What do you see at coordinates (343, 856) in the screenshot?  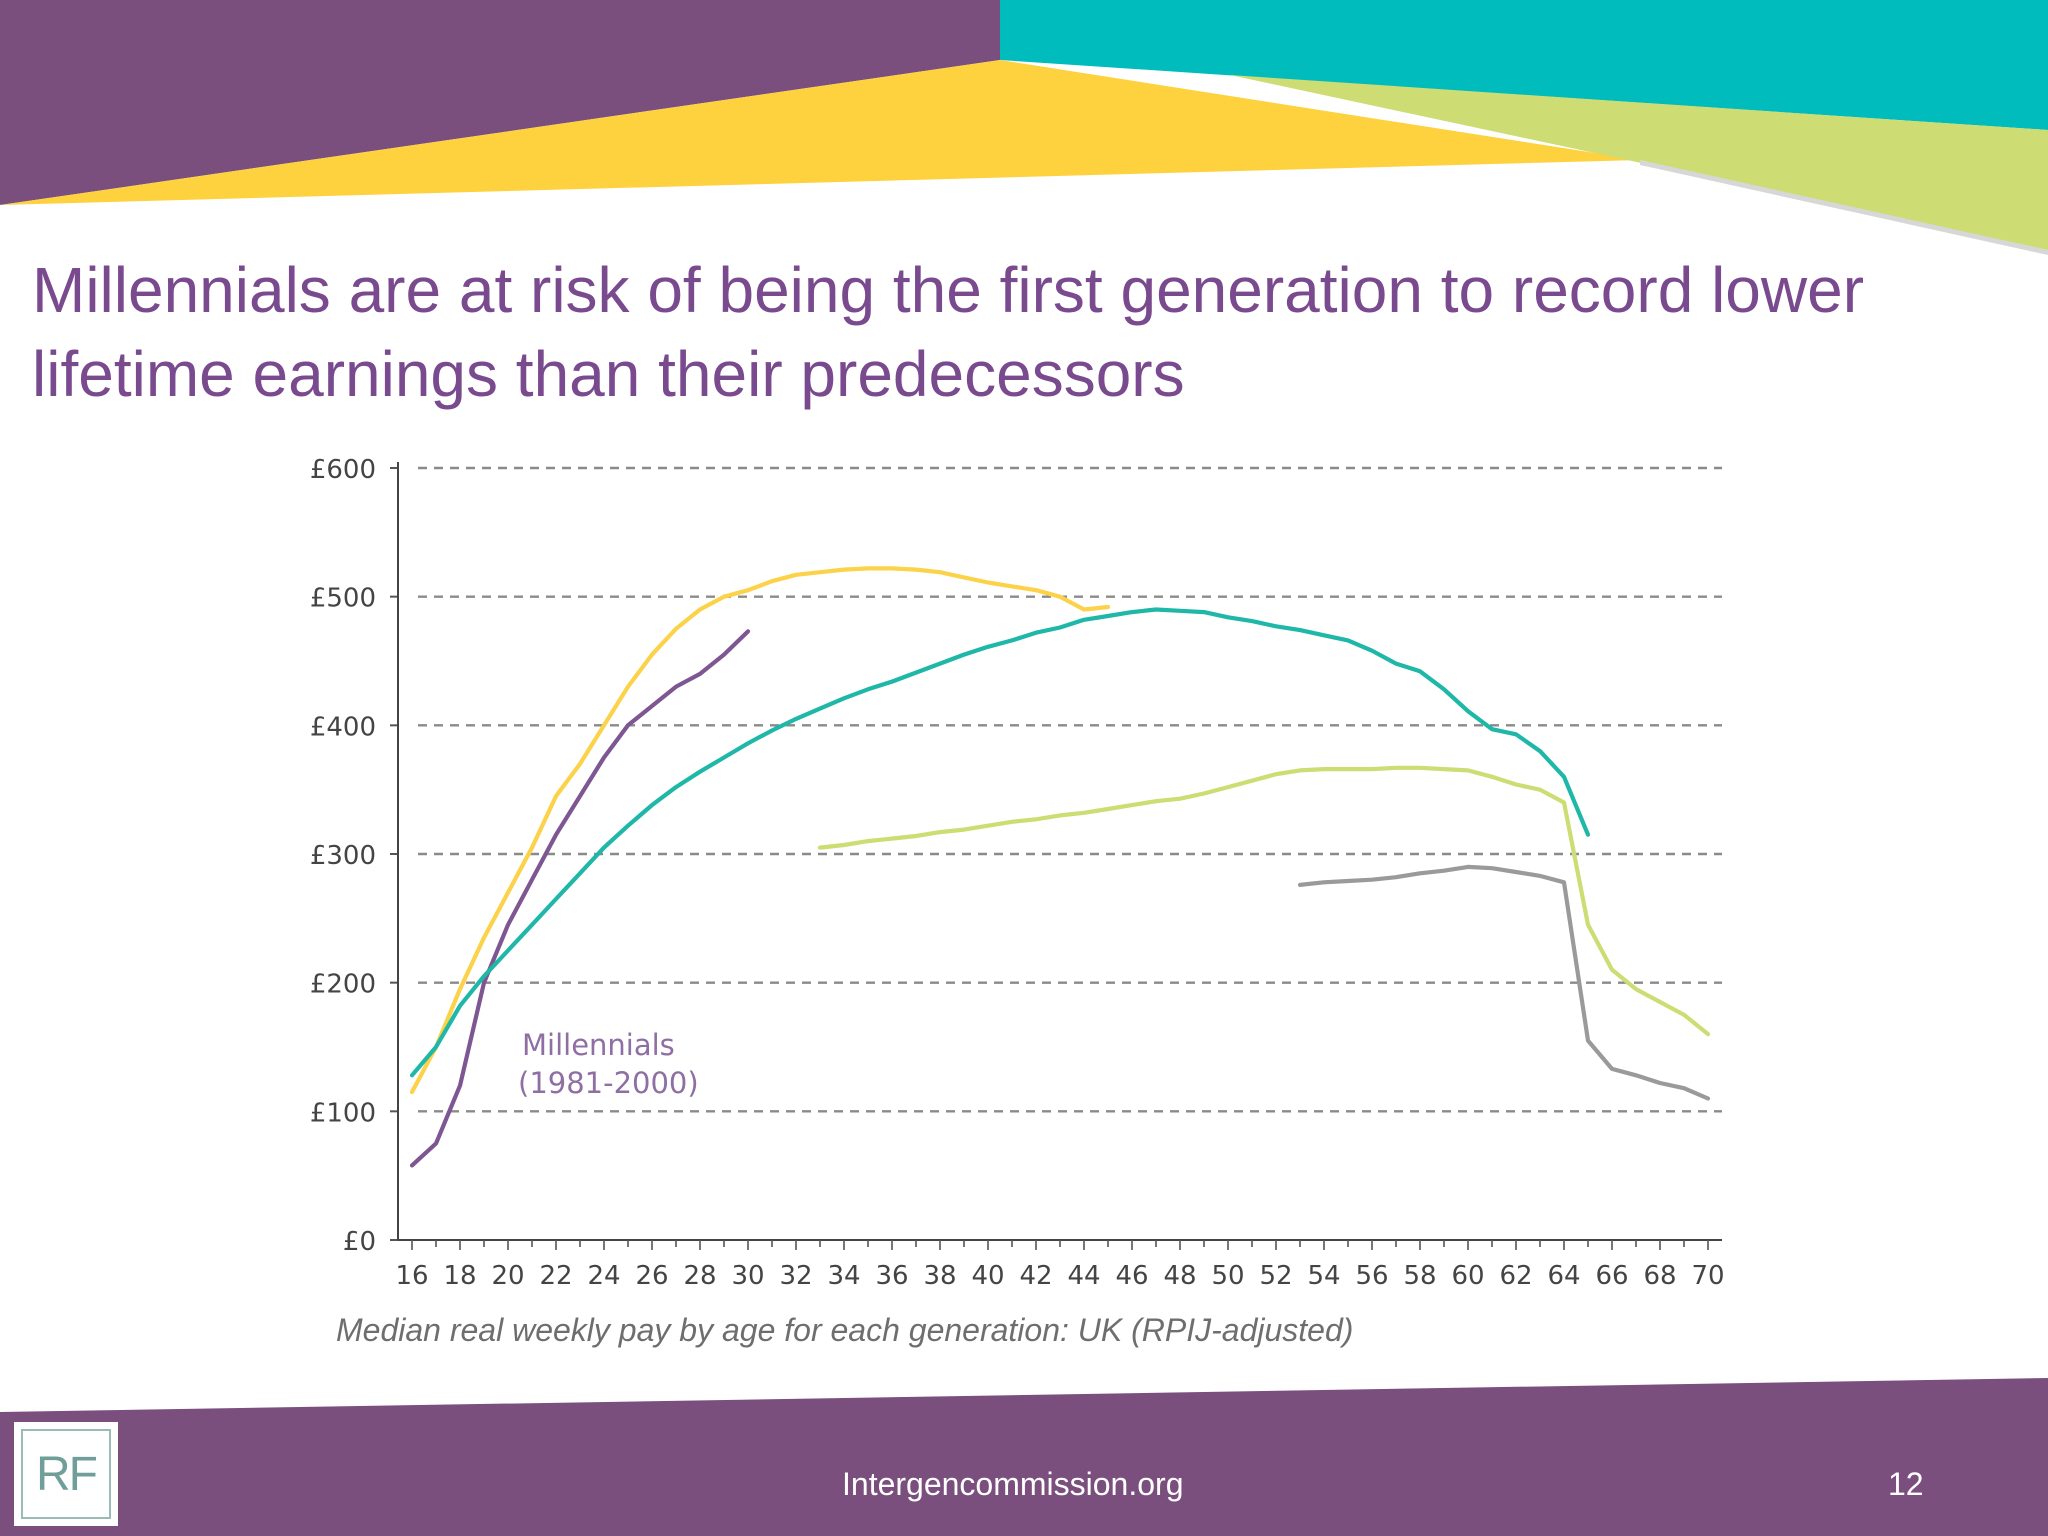 I see `y-tick-label: £300` at bounding box center [343, 856].